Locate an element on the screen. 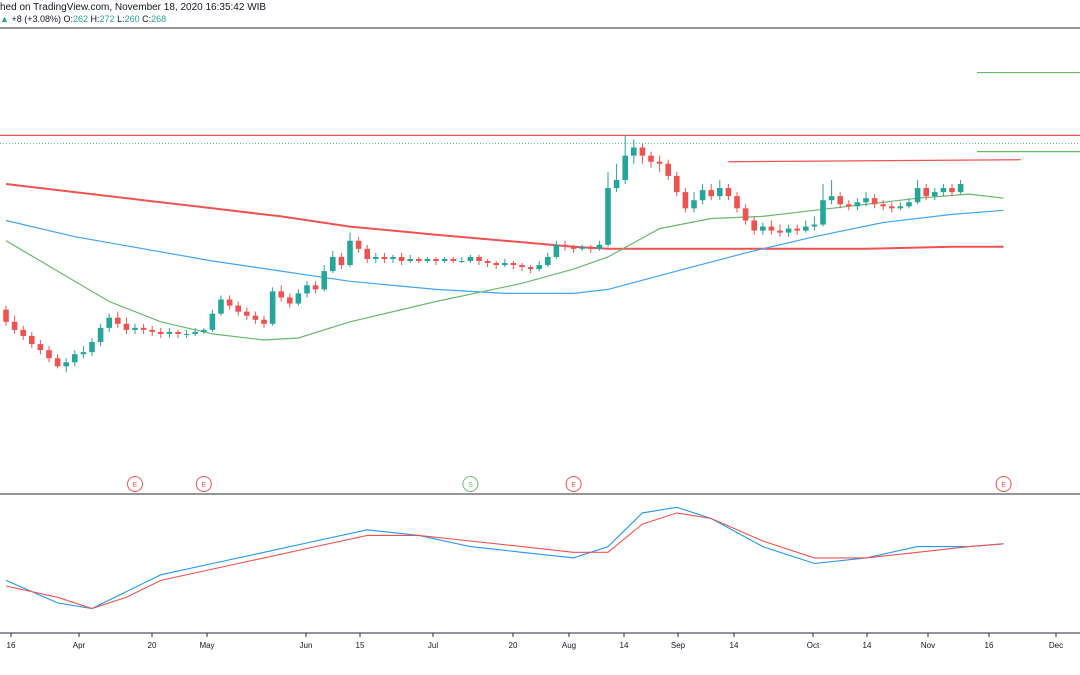 The width and height of the screenshot is (1080, 675). x-tick-label: Jun is located at coordinates (306, 645).